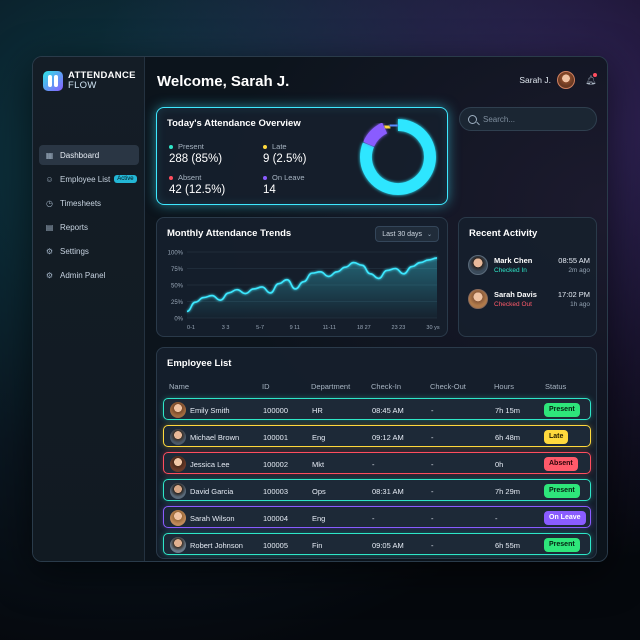  I want to click on sidebar-item-timesheets: ◷ Timesheets, so click(89, 203).